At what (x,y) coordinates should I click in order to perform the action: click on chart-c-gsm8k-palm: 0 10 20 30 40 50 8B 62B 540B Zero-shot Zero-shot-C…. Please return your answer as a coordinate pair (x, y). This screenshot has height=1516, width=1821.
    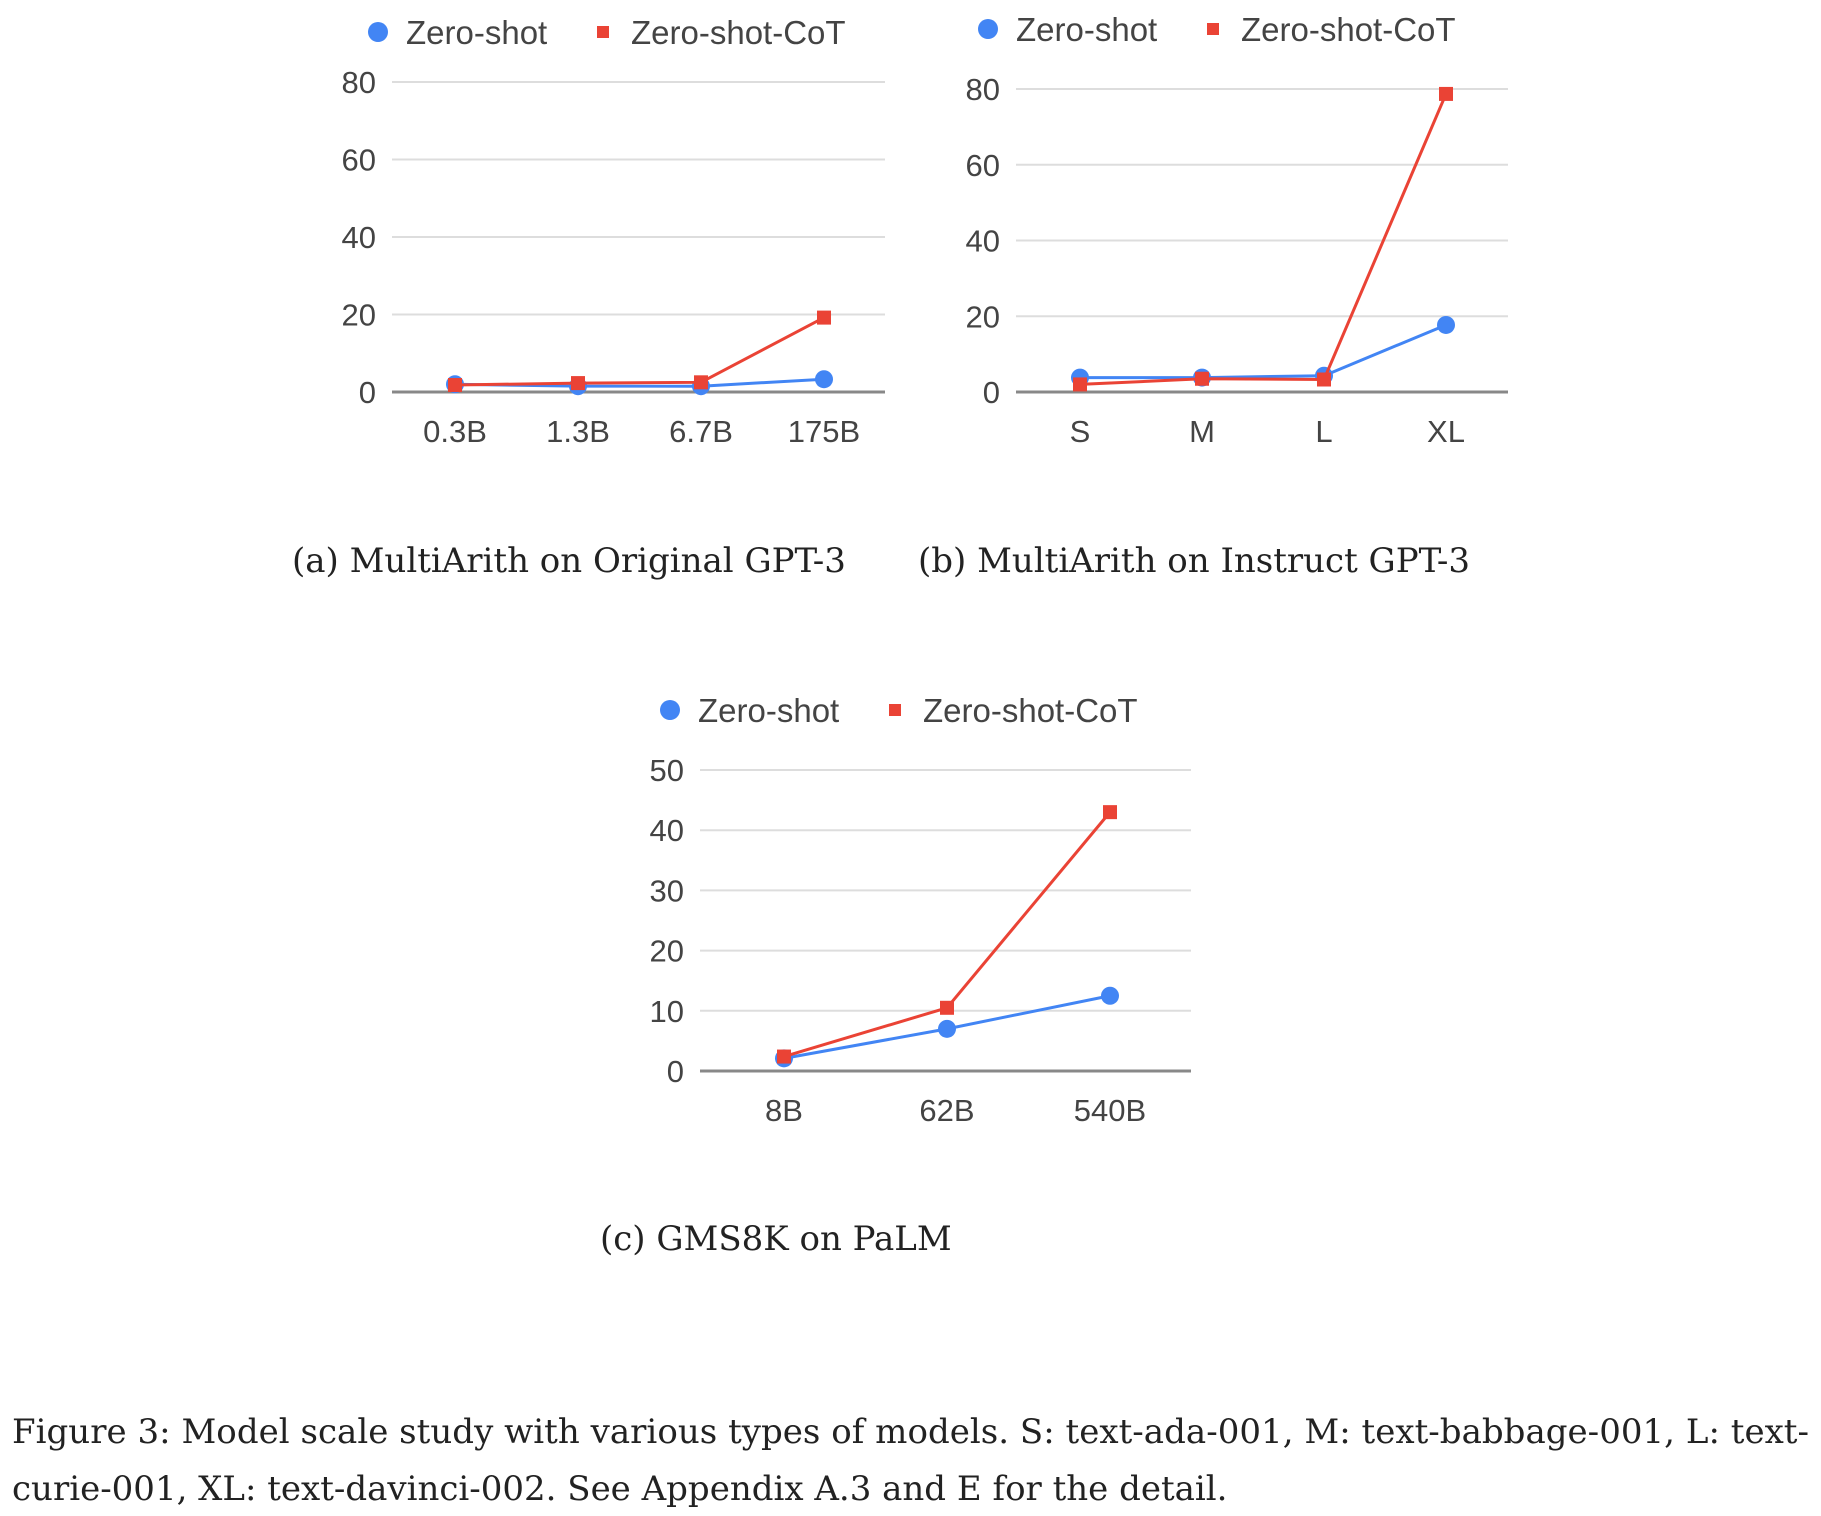
    Looking at the image, I should click on (895, 975).